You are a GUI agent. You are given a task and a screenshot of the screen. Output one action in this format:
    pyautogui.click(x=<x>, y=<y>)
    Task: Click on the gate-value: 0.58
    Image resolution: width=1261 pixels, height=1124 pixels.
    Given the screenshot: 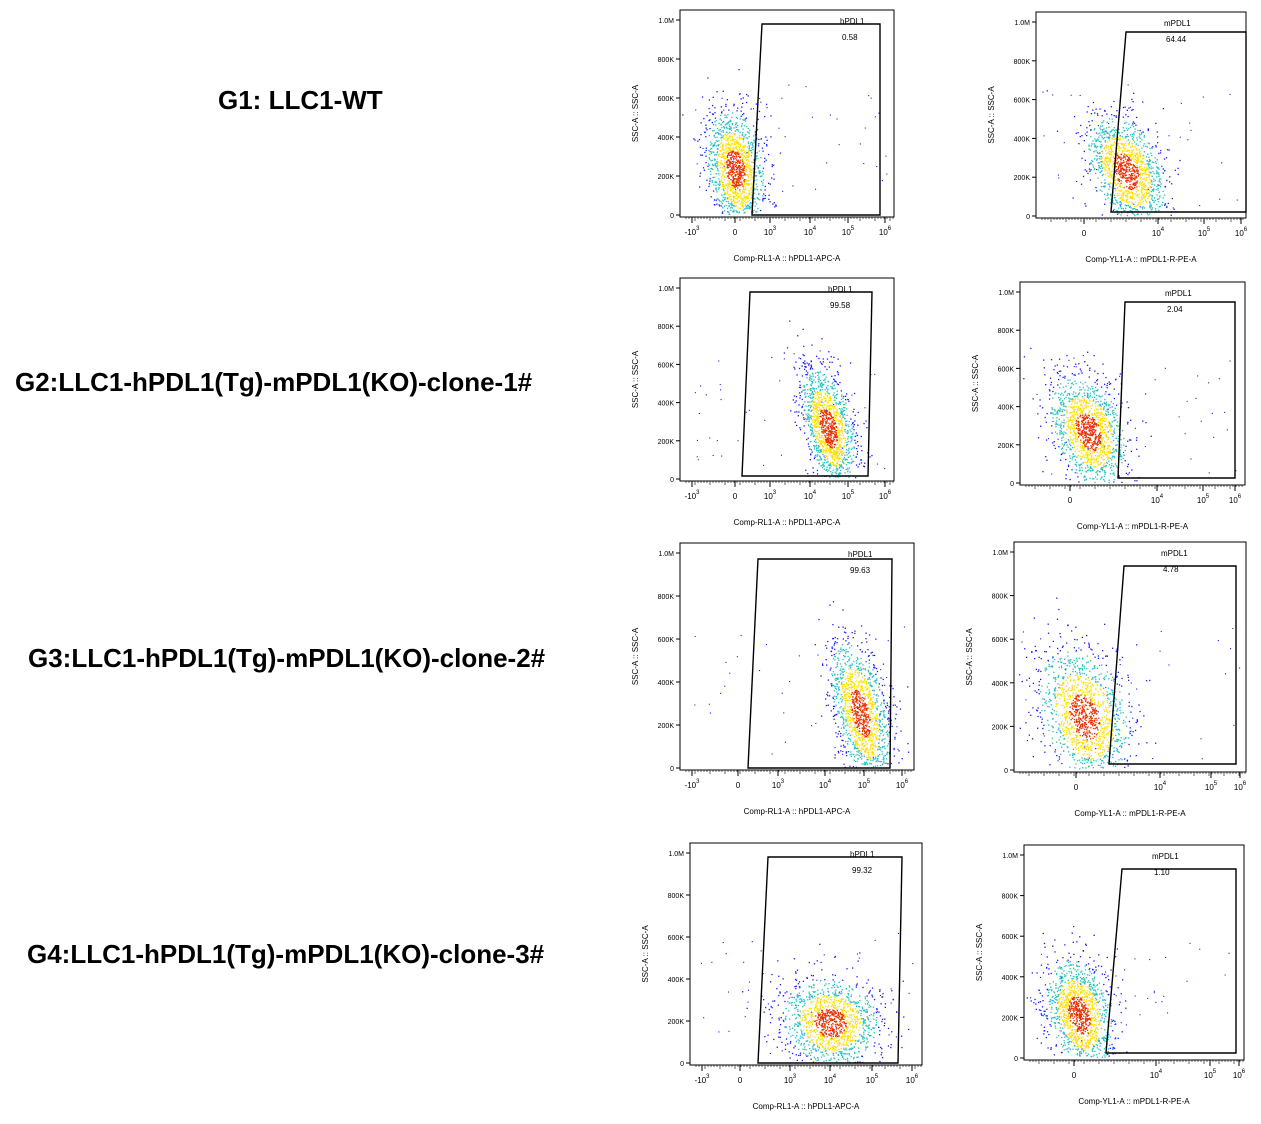 What is the action you would take?
    pyautogui.click(x=850, y=37)
    